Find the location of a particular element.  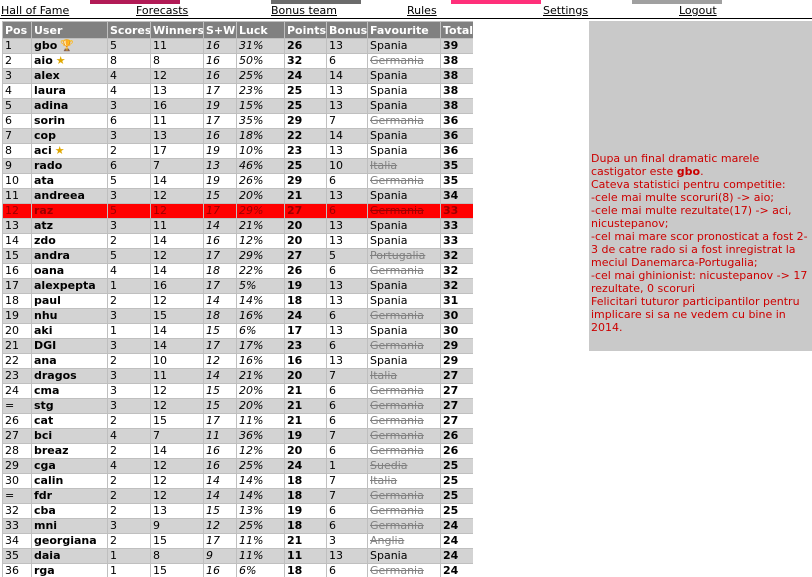

cell-scores: 1 is located at coordinates (129, 556).